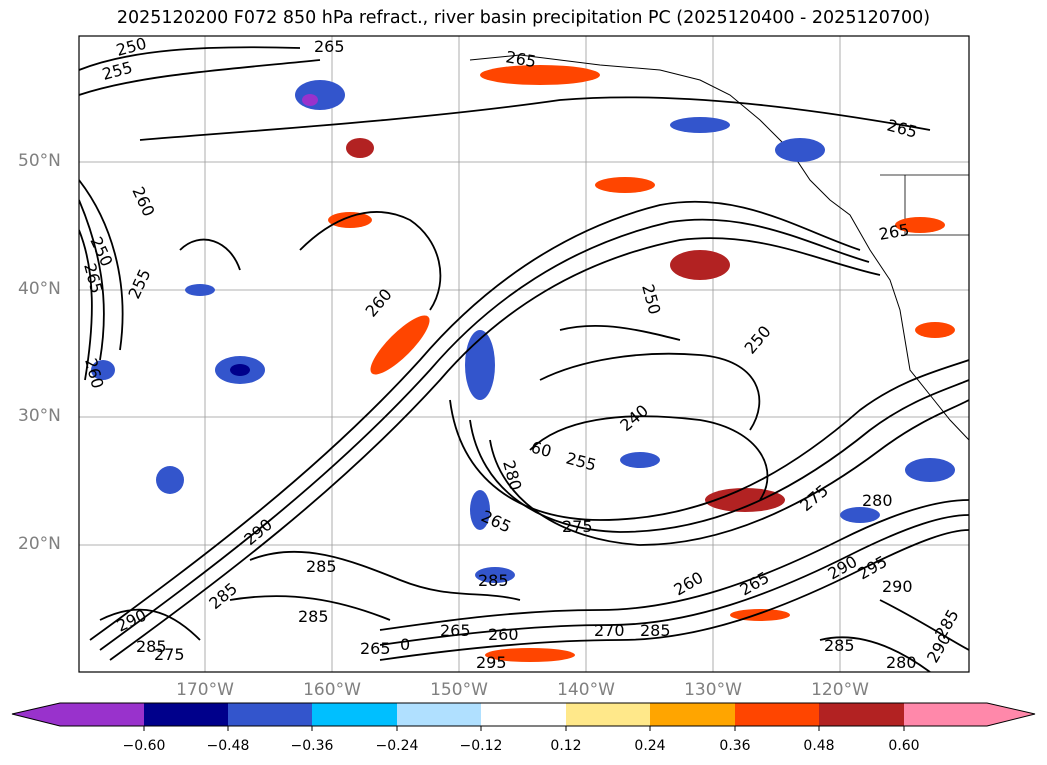 The image size is (1047, 765). What do you see at coordinates (459, 690) in the screenshot?
I see `lon-label-150w: 150°W` at bounding box center [459, 690].